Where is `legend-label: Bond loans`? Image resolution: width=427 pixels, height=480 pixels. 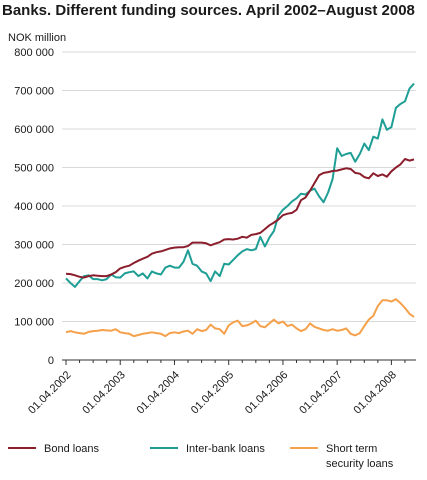
legend-label: Bond loans is located at coordinates (72, 449).